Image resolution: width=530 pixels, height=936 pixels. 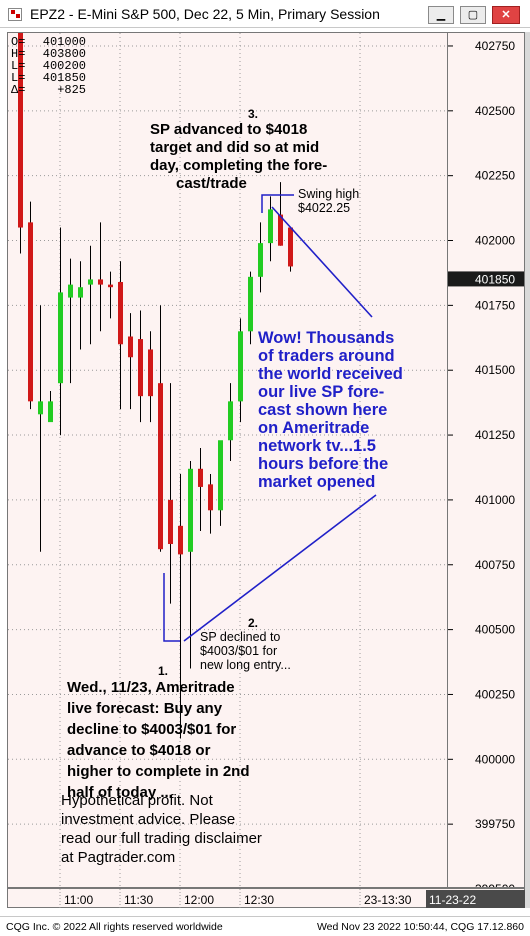 What do you see at coordinates (495, 111) in the screenshot?
I see `price-tick-label-12: 402500` at bounding box center [495, 111].